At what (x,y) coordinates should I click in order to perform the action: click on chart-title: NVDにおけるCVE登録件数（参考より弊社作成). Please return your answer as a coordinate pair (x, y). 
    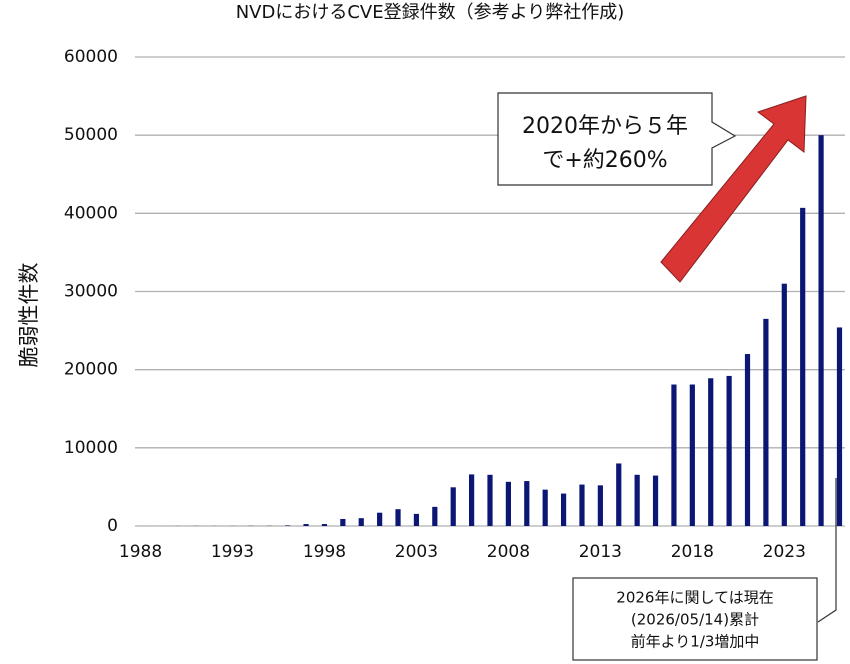
    Looking at the image, I should click on (430, 12).